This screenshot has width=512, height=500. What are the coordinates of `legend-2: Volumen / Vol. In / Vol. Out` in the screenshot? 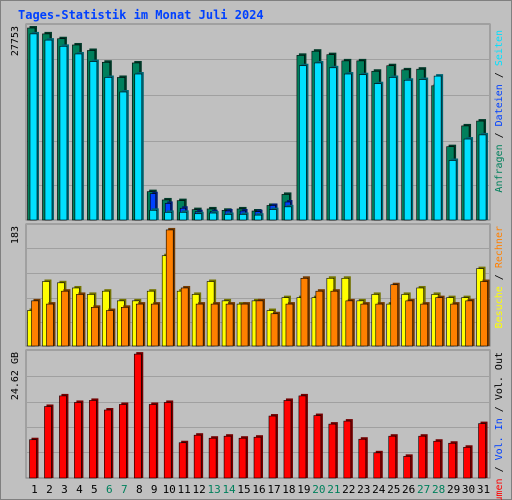 It's located at (499, 426).